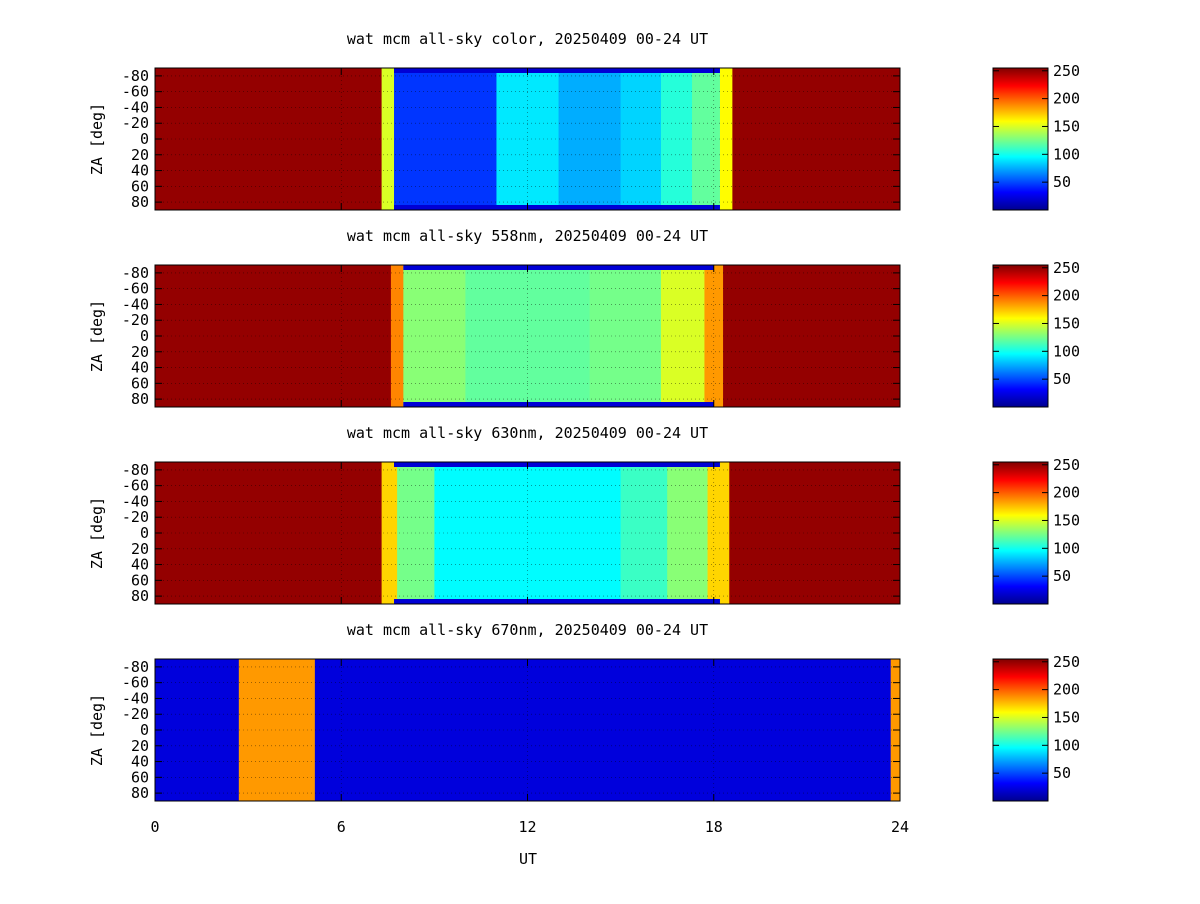 The width and height of the screenshot is (1200, 904). What do you see at coordinates (528, 859) in the screenshot?
I see `x-axis-label: UT` at bounding box center [528, 859].